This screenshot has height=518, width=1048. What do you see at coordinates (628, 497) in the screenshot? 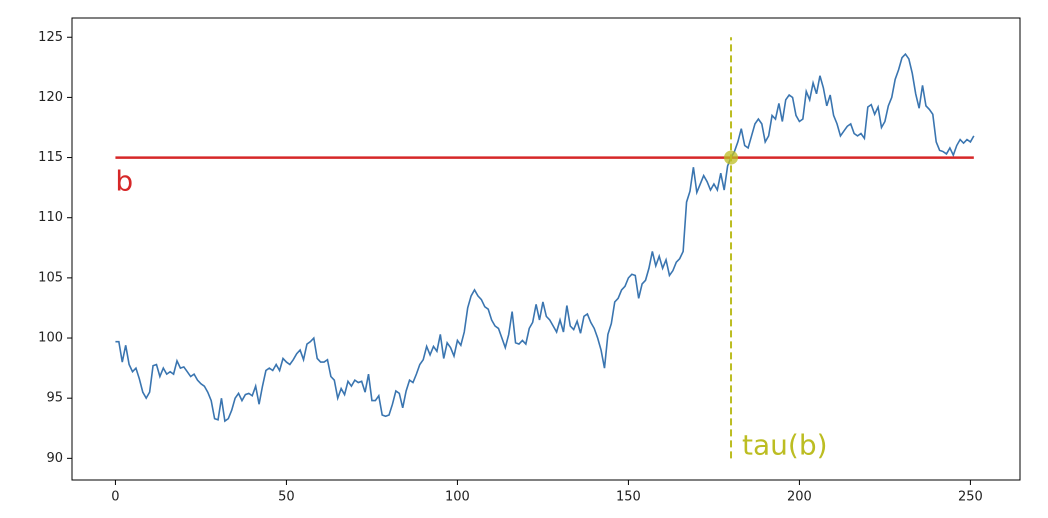
I see `x-tick-label: 150` at bounding box center [628, 497].